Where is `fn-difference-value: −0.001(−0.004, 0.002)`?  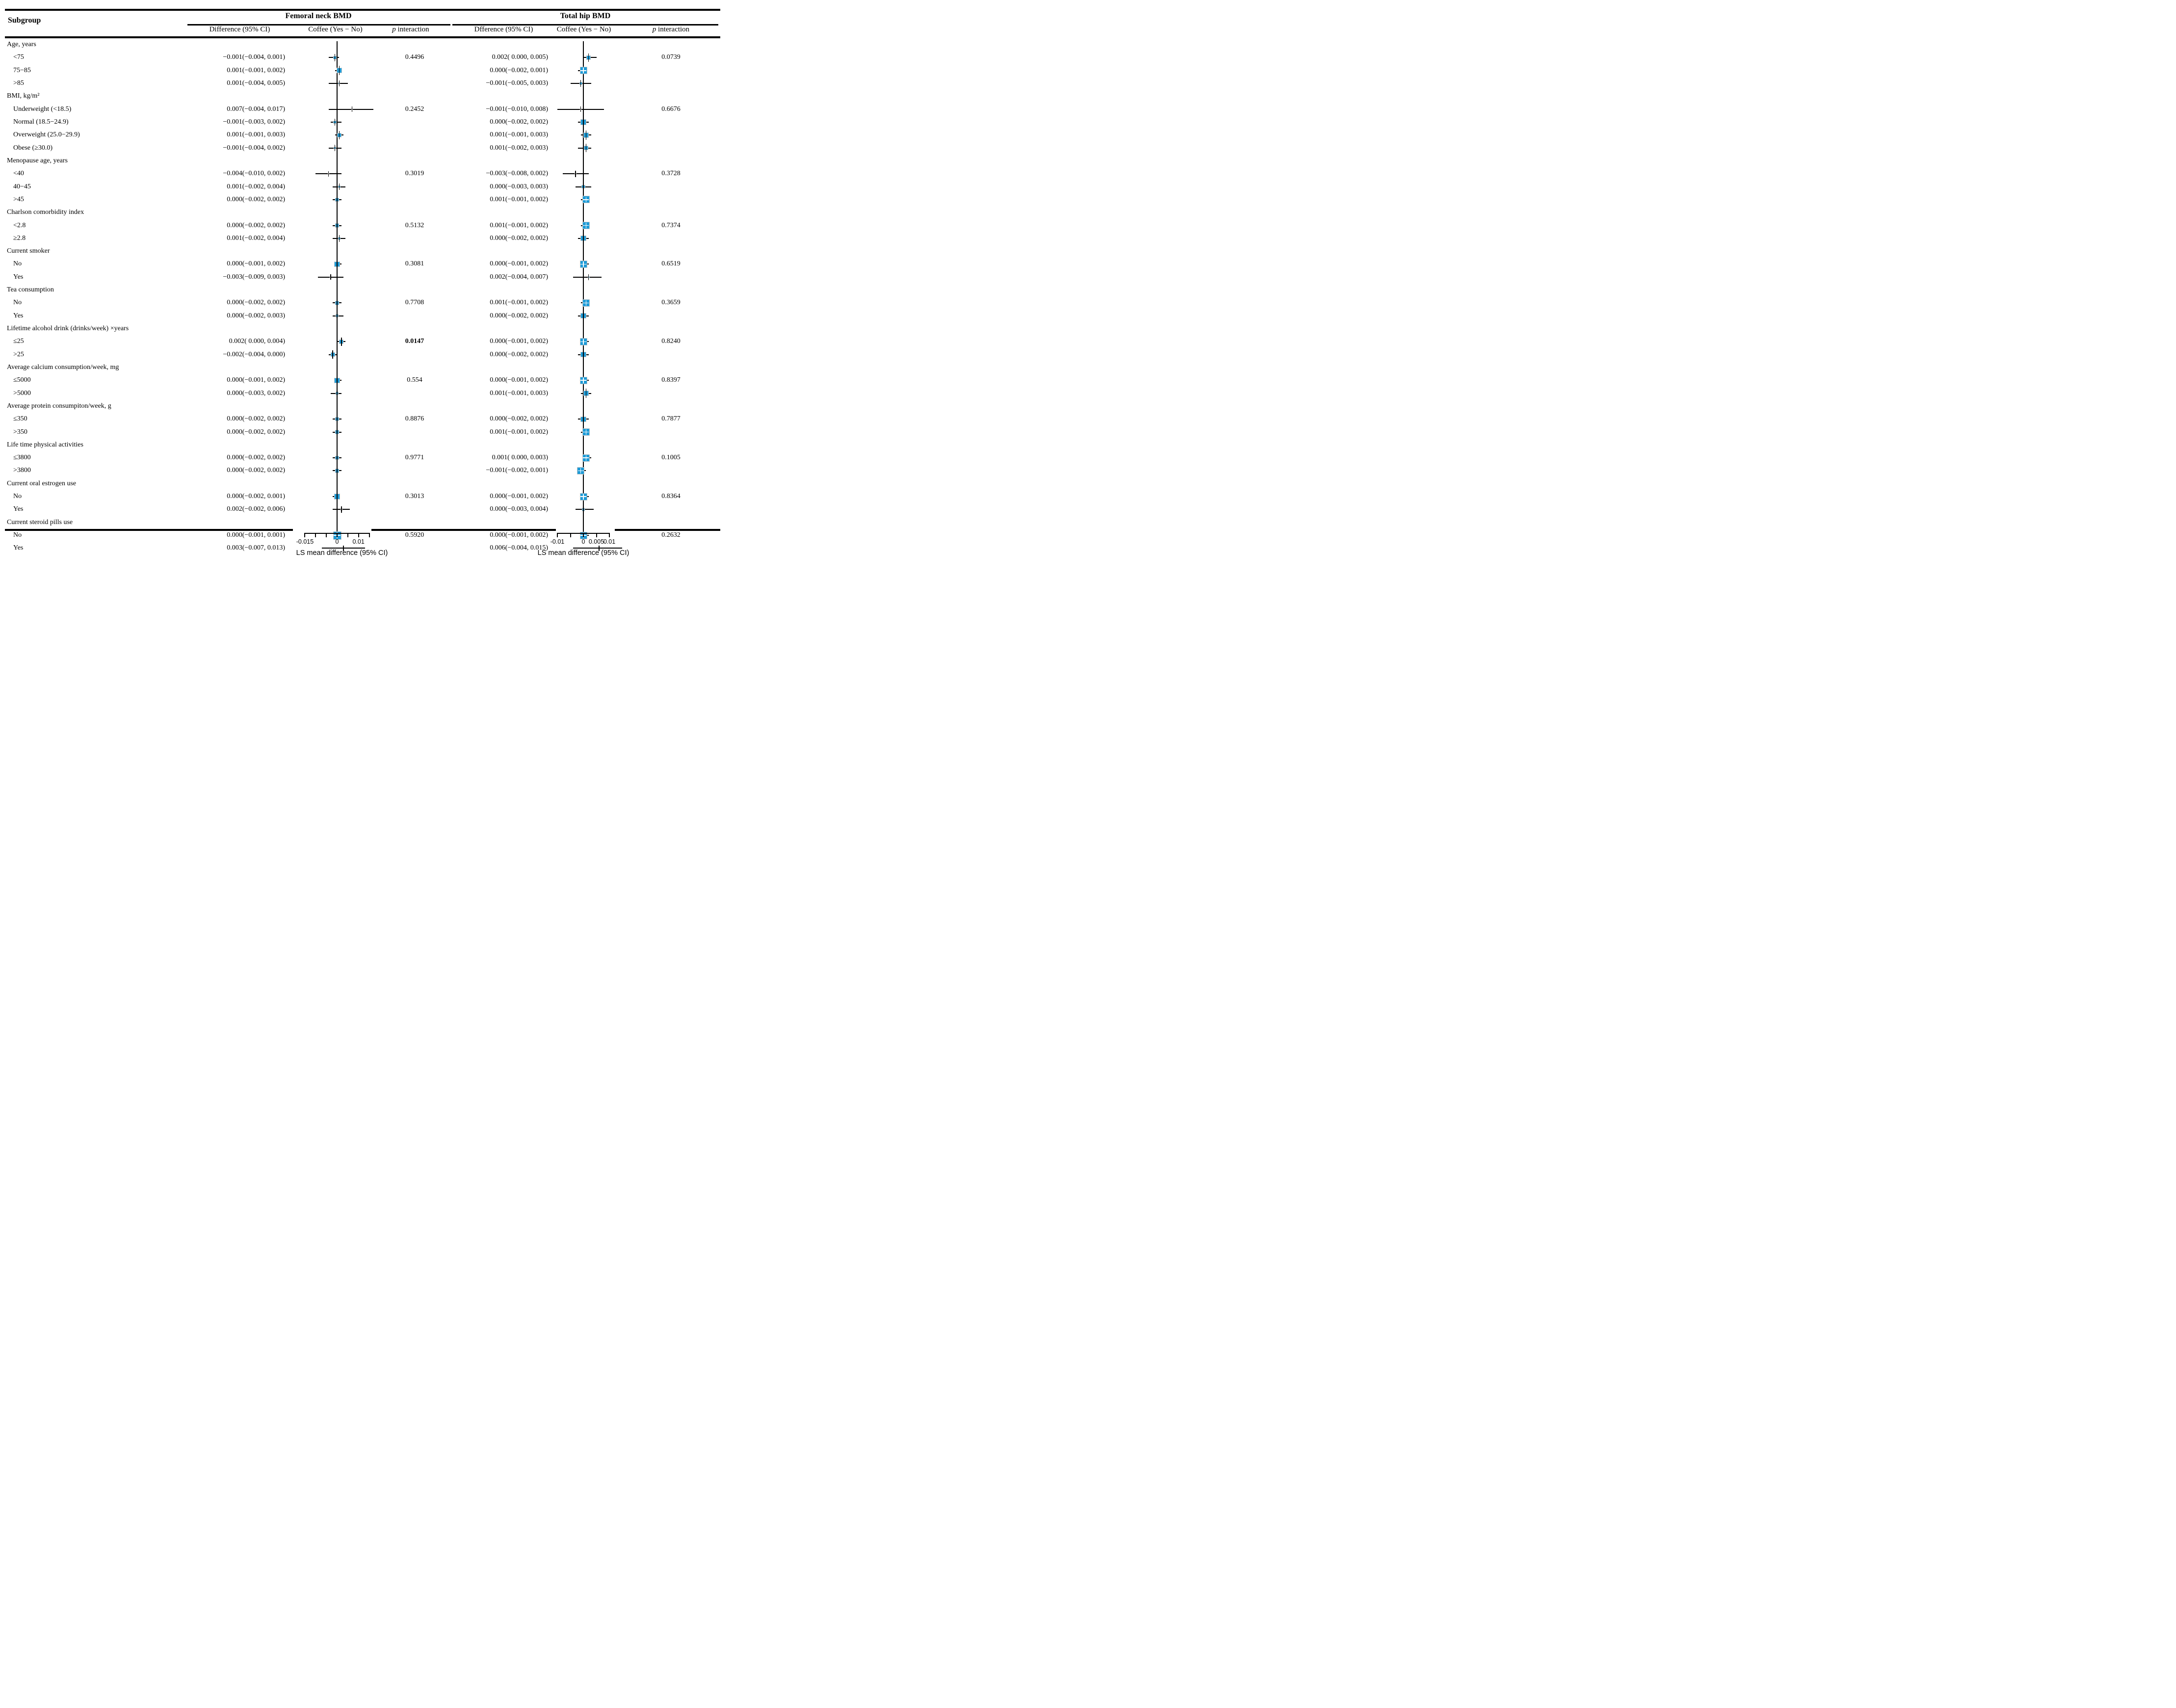 fn-difference-value: −0.001(−0.004, 0.002) is located at coordinates (254, 148).